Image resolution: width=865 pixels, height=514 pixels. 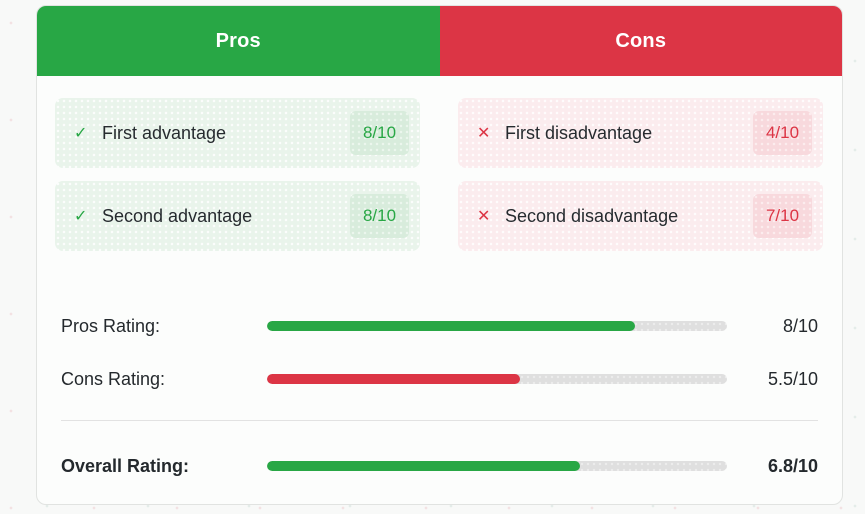 What do you see at coordinates (237, 133) in the screenshot?
I see `pros-item-1: ✓ First advantage 8/10` at bounding box center [237, 133].